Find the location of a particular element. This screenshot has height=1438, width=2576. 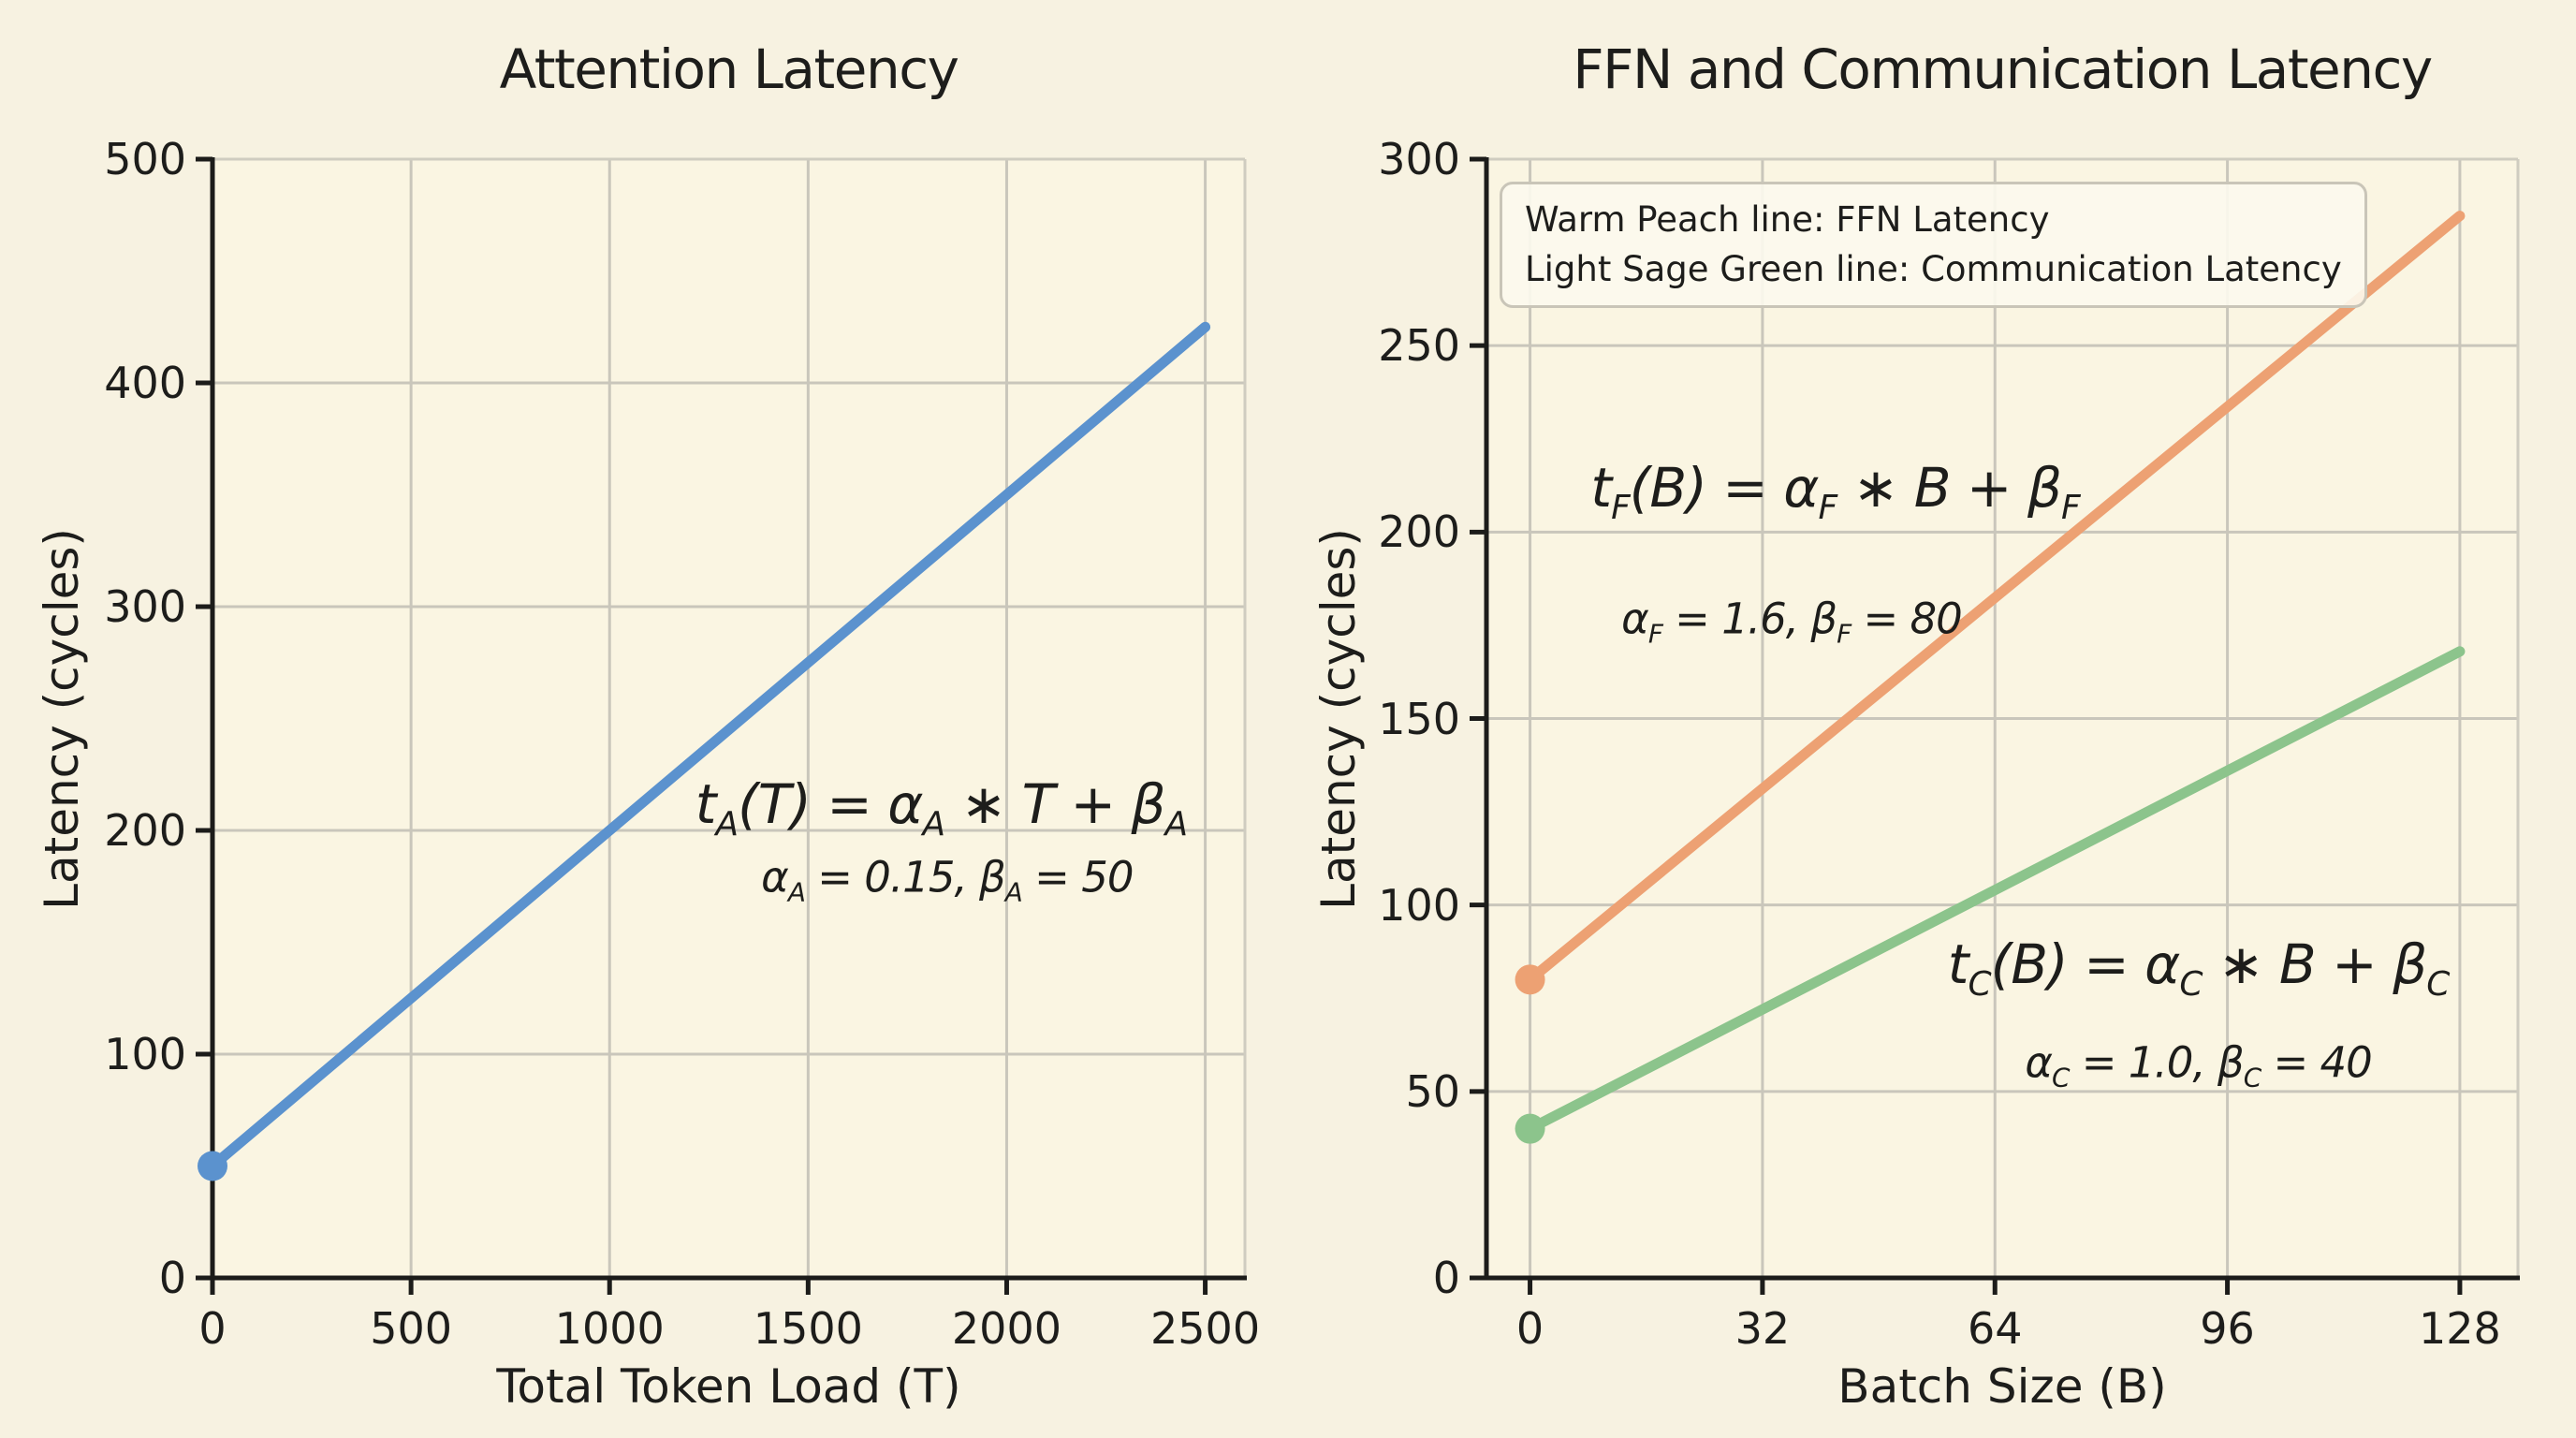

chart-title-ffn-comm: FFN and Communication Latency is located at coordinates (2003, 69).